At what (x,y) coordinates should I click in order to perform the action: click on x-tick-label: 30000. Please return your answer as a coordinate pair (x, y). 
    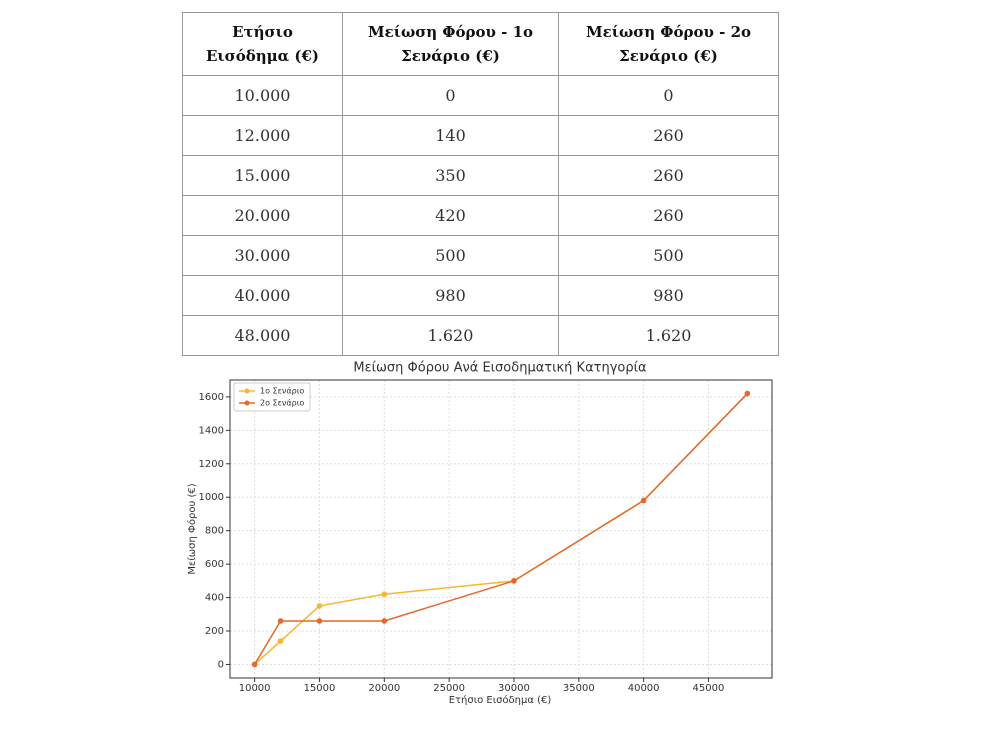
    Looking at the image, I should click on (514, 688).